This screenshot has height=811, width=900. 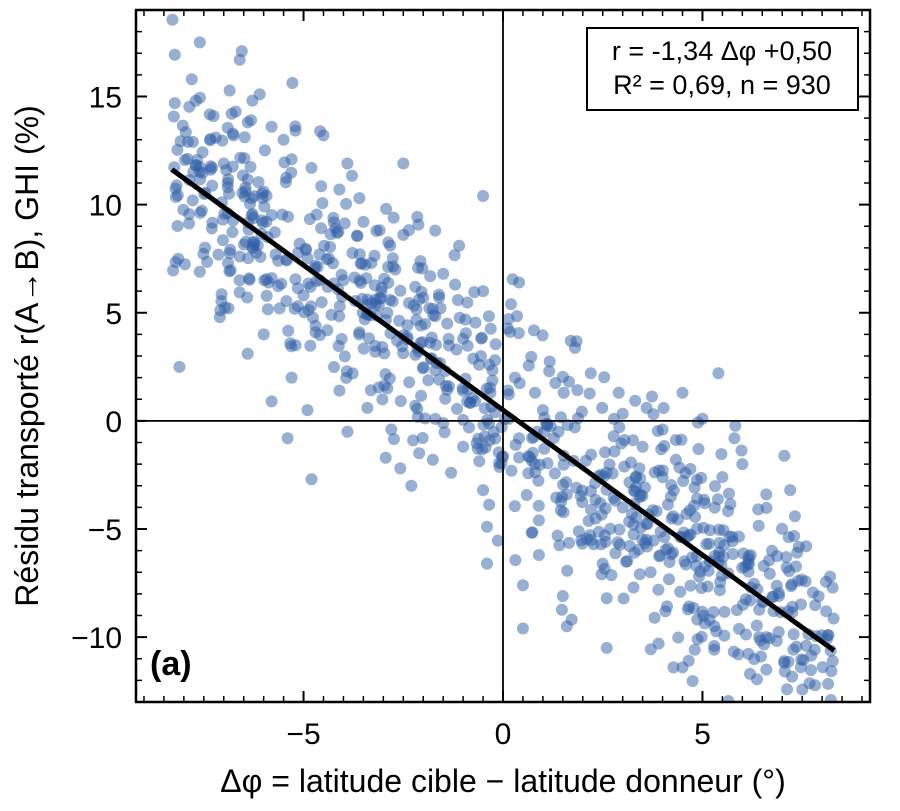 What do you see at coordinates (27, 355) in the screenshot?
I see `y-axis-title: Résidu transporté r(A→B), GHI (%)` at bounding box center [27, 355].